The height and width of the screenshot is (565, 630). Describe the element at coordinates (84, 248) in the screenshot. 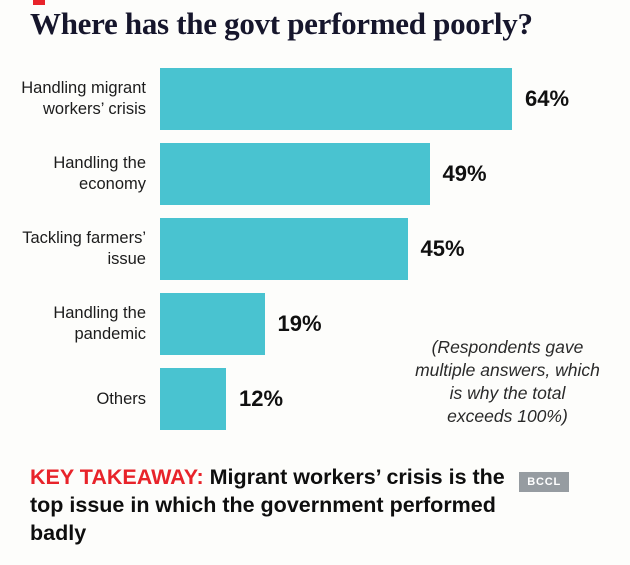

I see `bar-category-label: Tackling farmers’ issue` at that location.